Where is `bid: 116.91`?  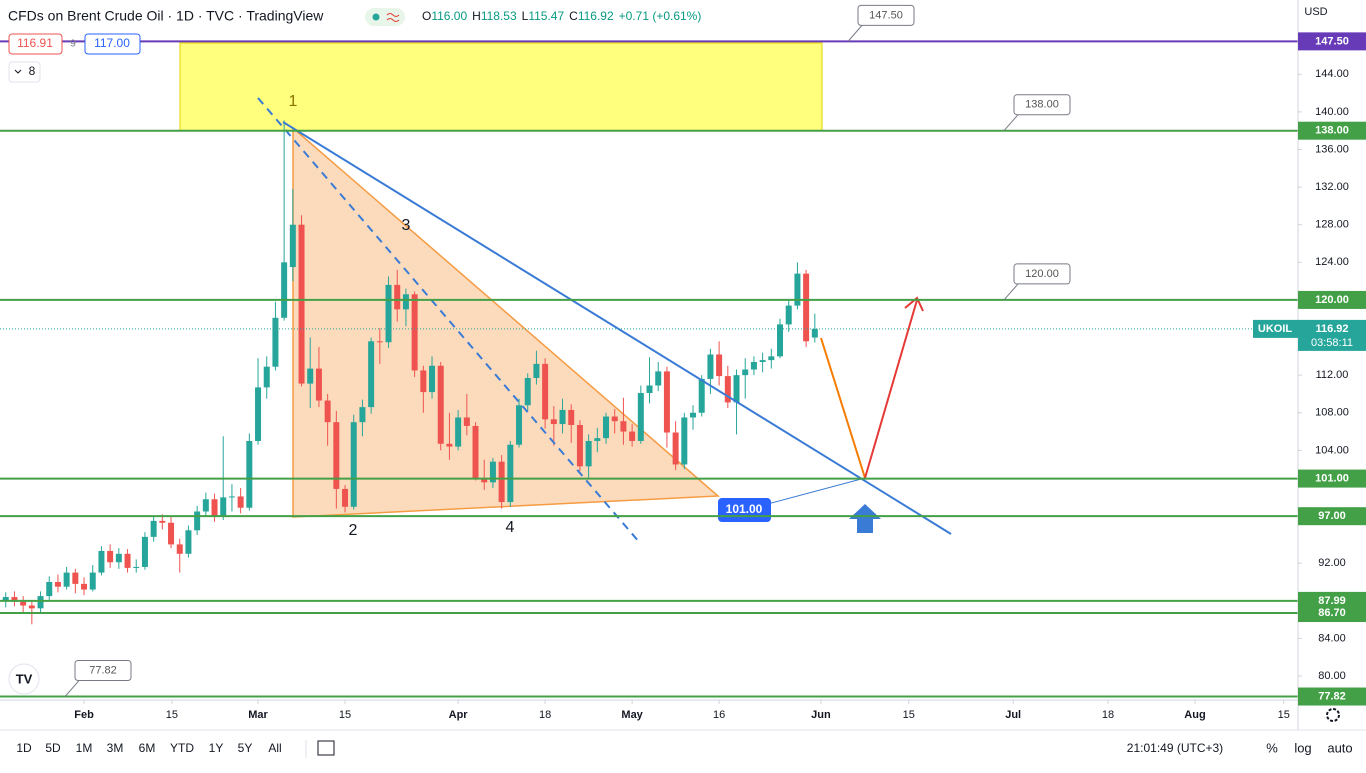 bid: 116.91 is located at coordinates (35, 43).